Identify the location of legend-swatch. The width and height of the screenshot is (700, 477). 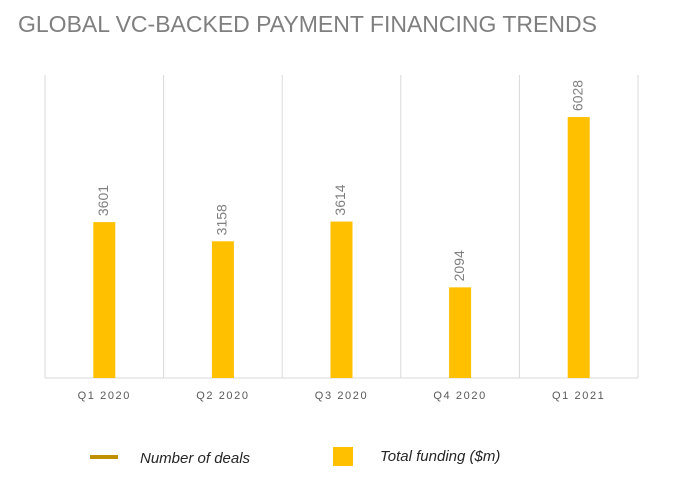
(343, 456).